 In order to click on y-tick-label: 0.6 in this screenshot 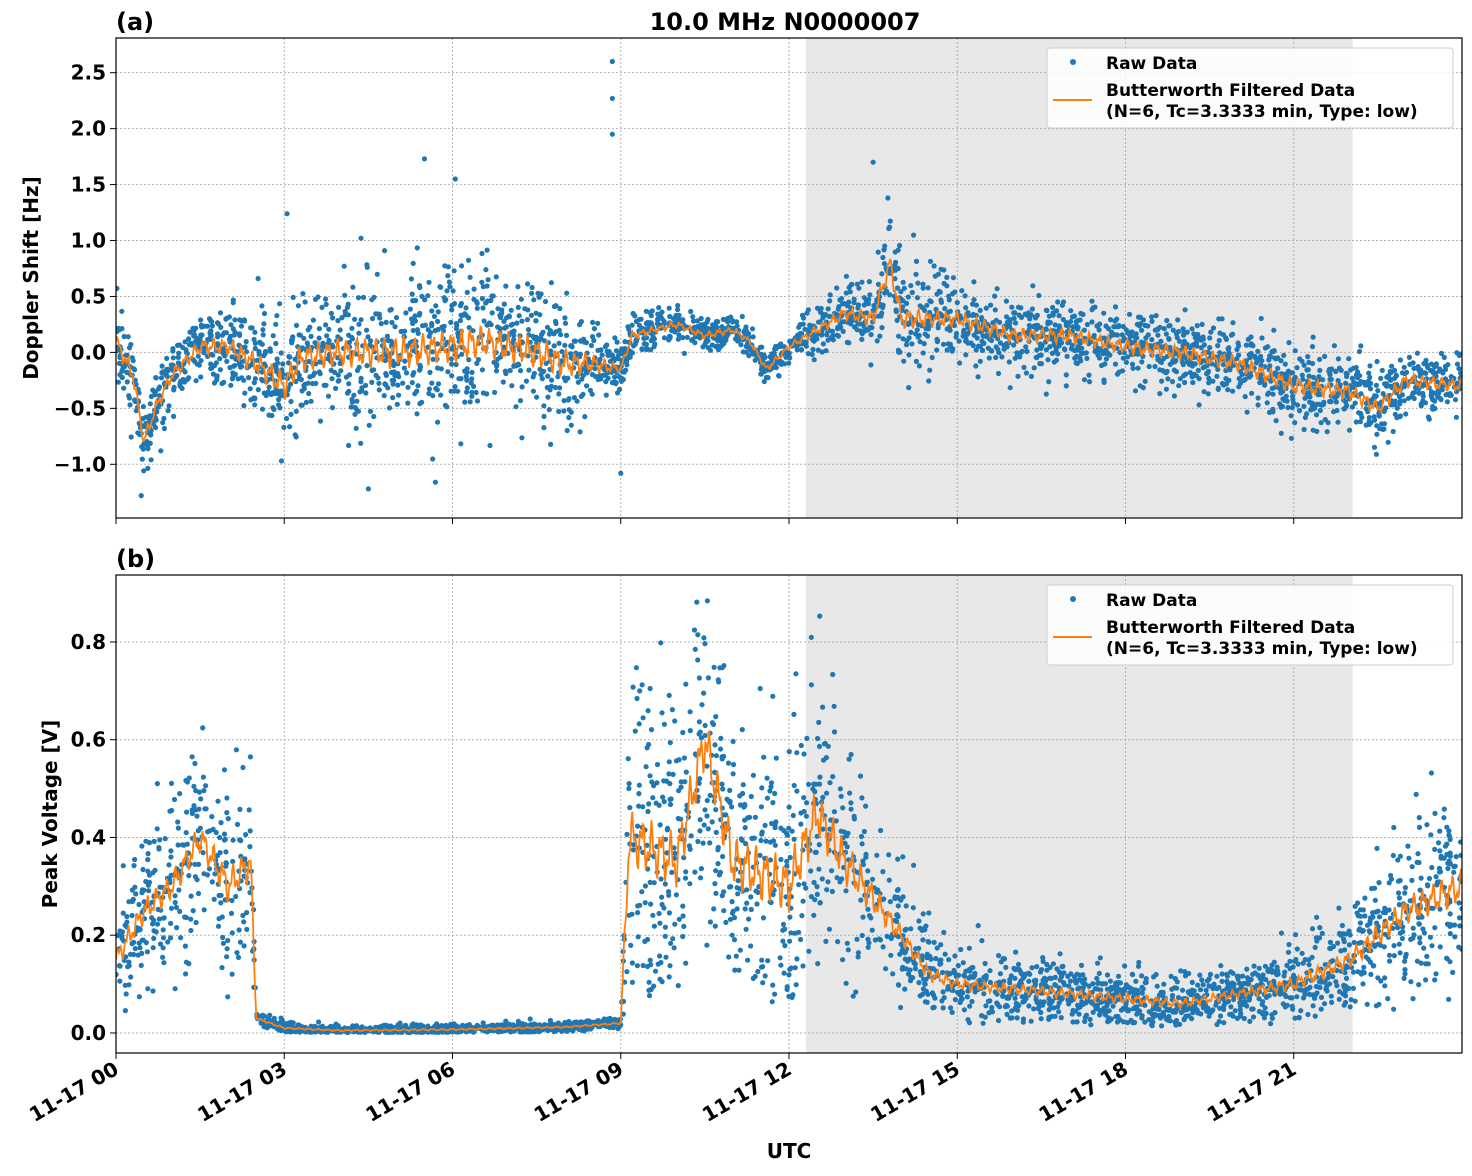, I will do `click(88, 740)`.